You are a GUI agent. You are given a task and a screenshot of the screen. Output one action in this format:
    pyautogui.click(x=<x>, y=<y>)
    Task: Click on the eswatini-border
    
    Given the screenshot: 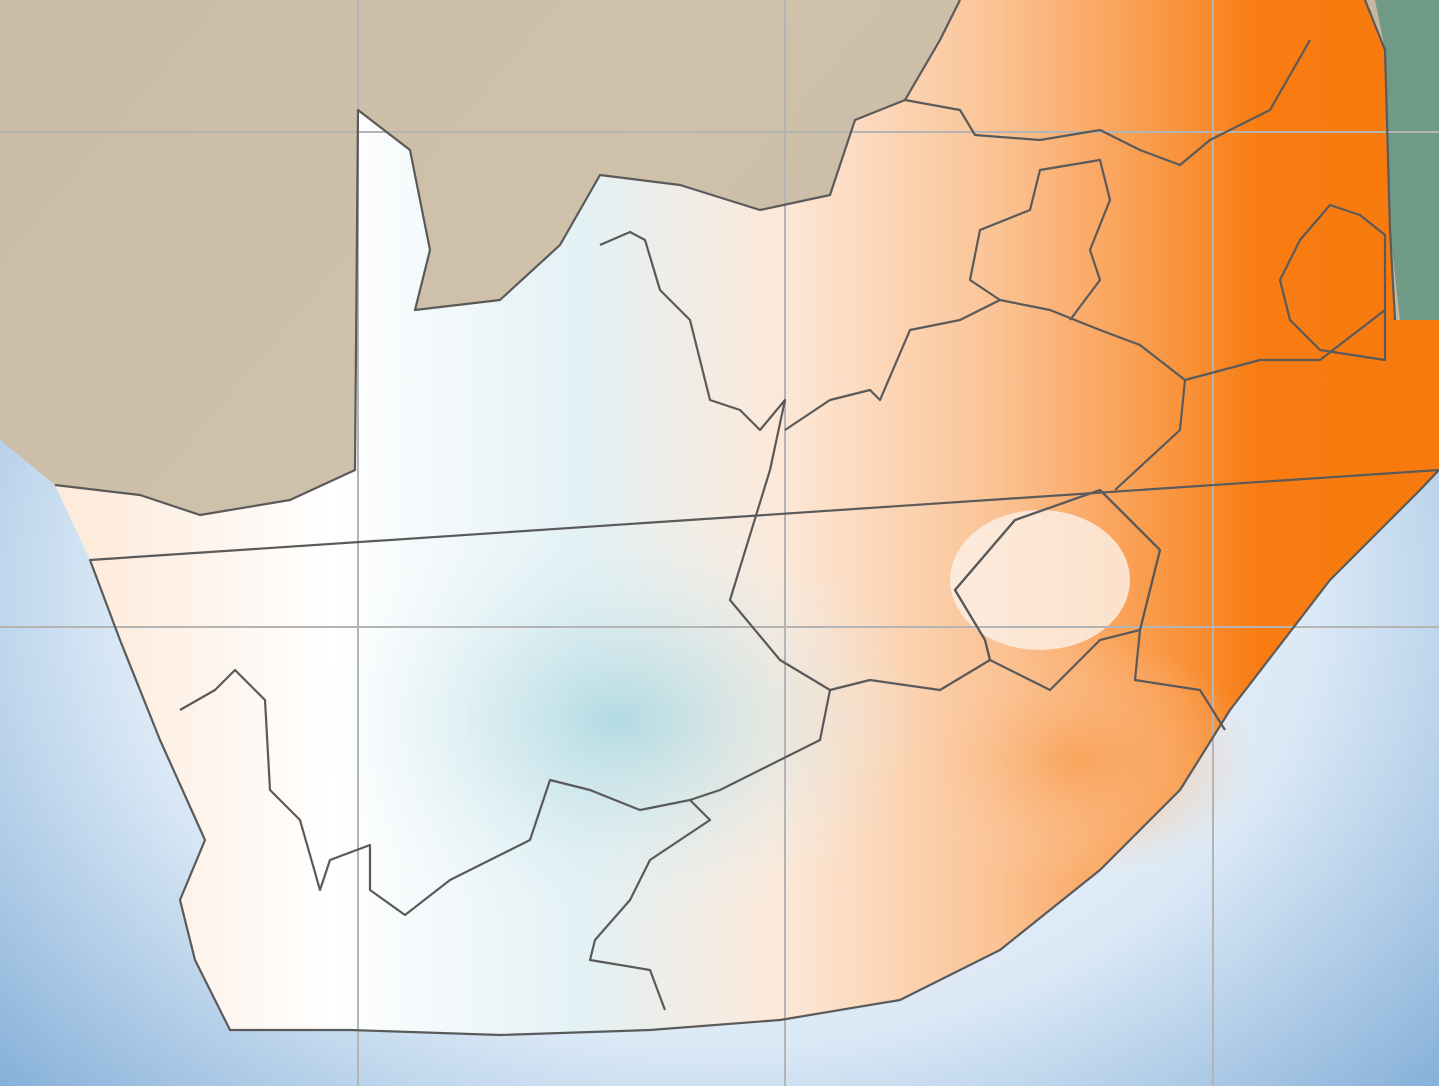 What is the action you would take?
    pyautogui.click(x=1332, y=282)
    